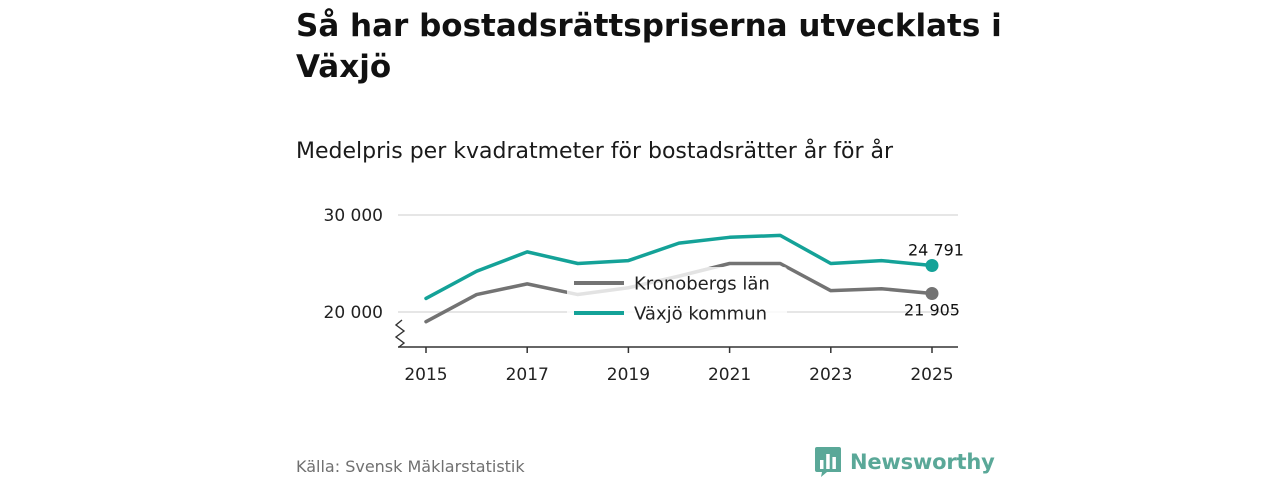  What do you see at coordinates (527, 375) in the screenshot?
I see `x-tick-label: 2017` at bounding box center [527, 375].